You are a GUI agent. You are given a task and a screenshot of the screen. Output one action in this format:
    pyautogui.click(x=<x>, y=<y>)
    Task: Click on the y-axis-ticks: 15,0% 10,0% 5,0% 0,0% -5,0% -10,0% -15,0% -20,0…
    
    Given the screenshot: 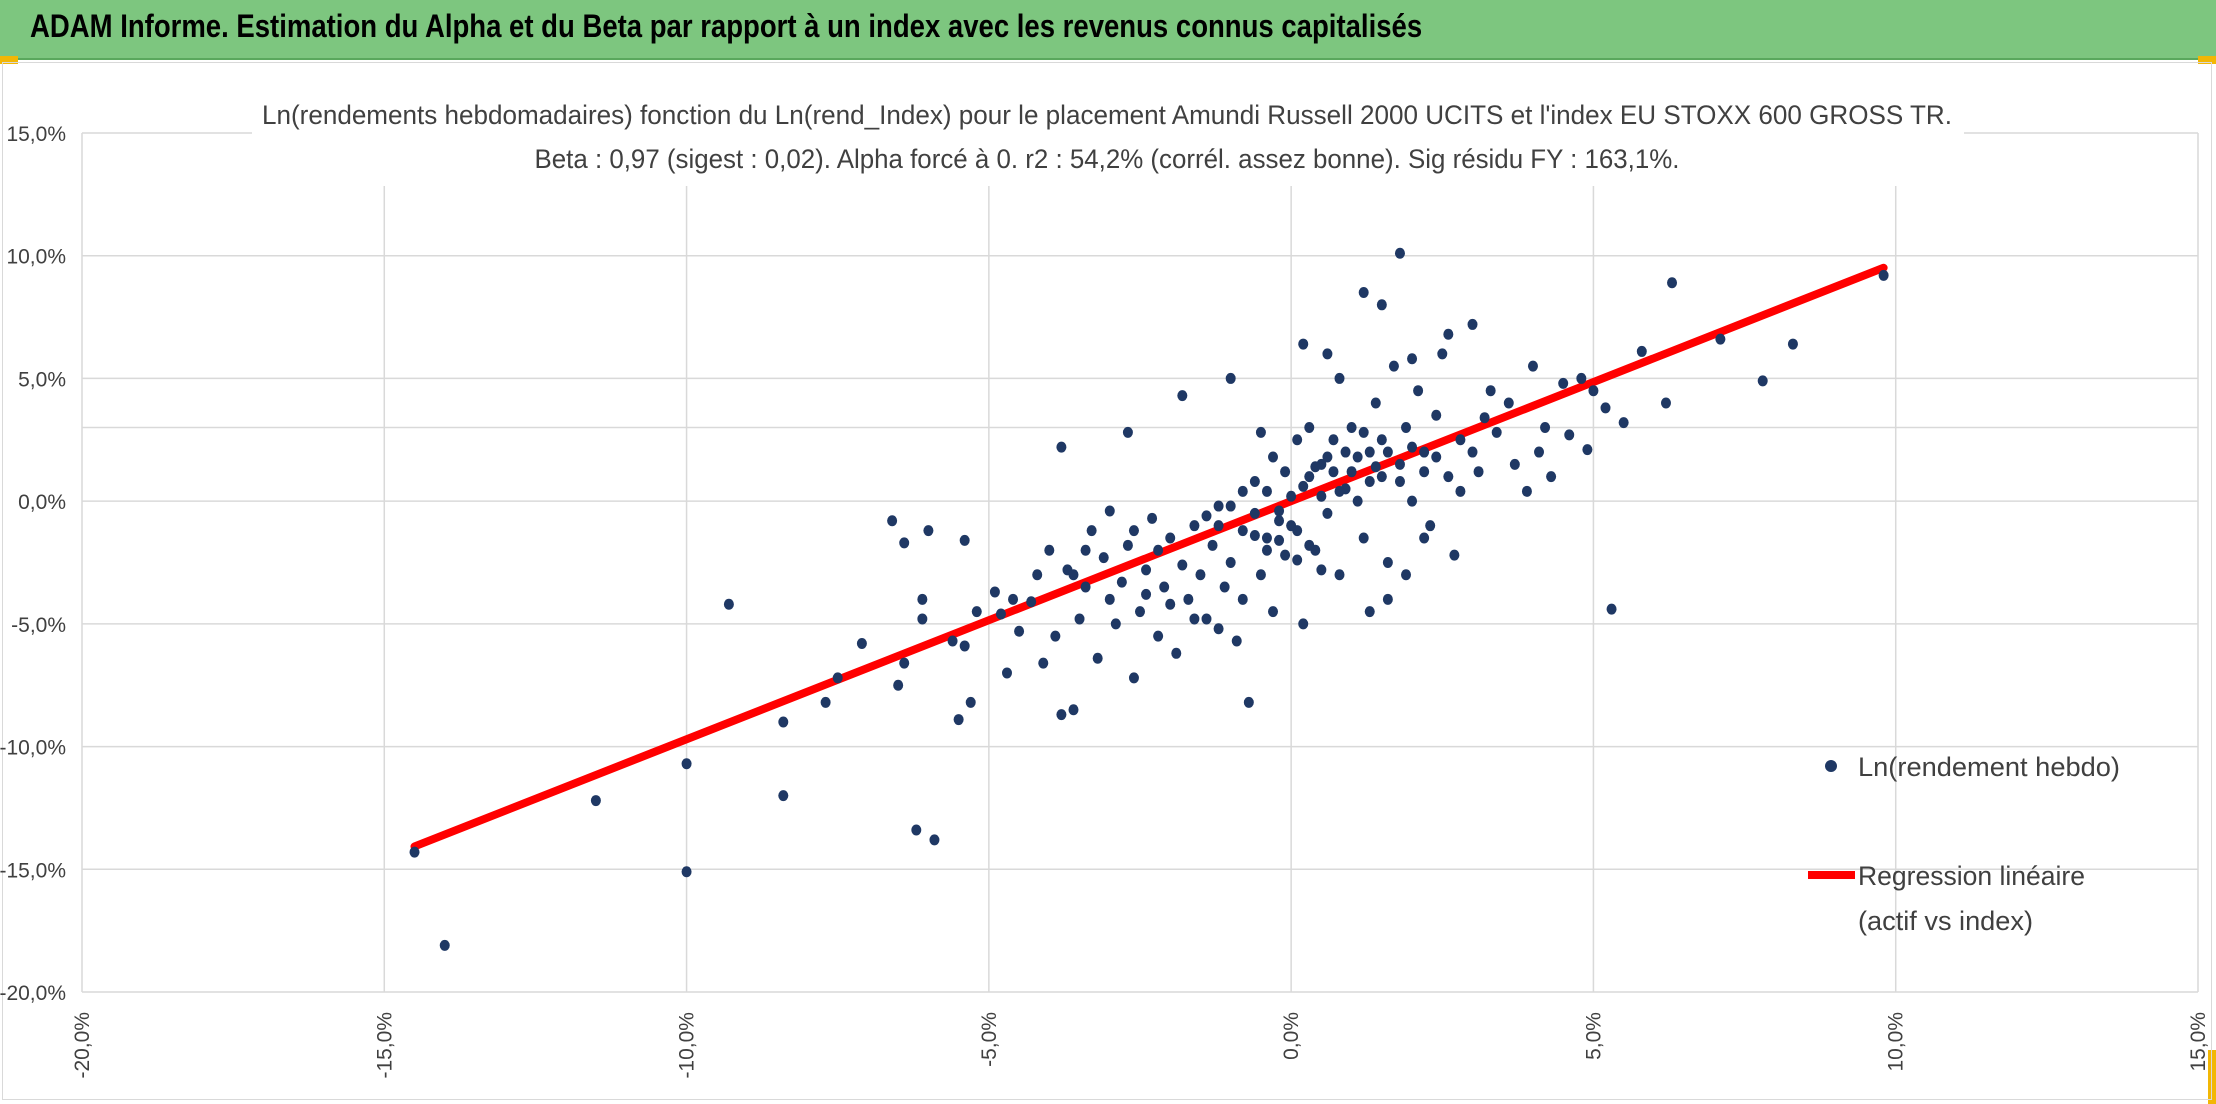 What is the action you would take?
    pyautogui.click(x=33, y=564)
    